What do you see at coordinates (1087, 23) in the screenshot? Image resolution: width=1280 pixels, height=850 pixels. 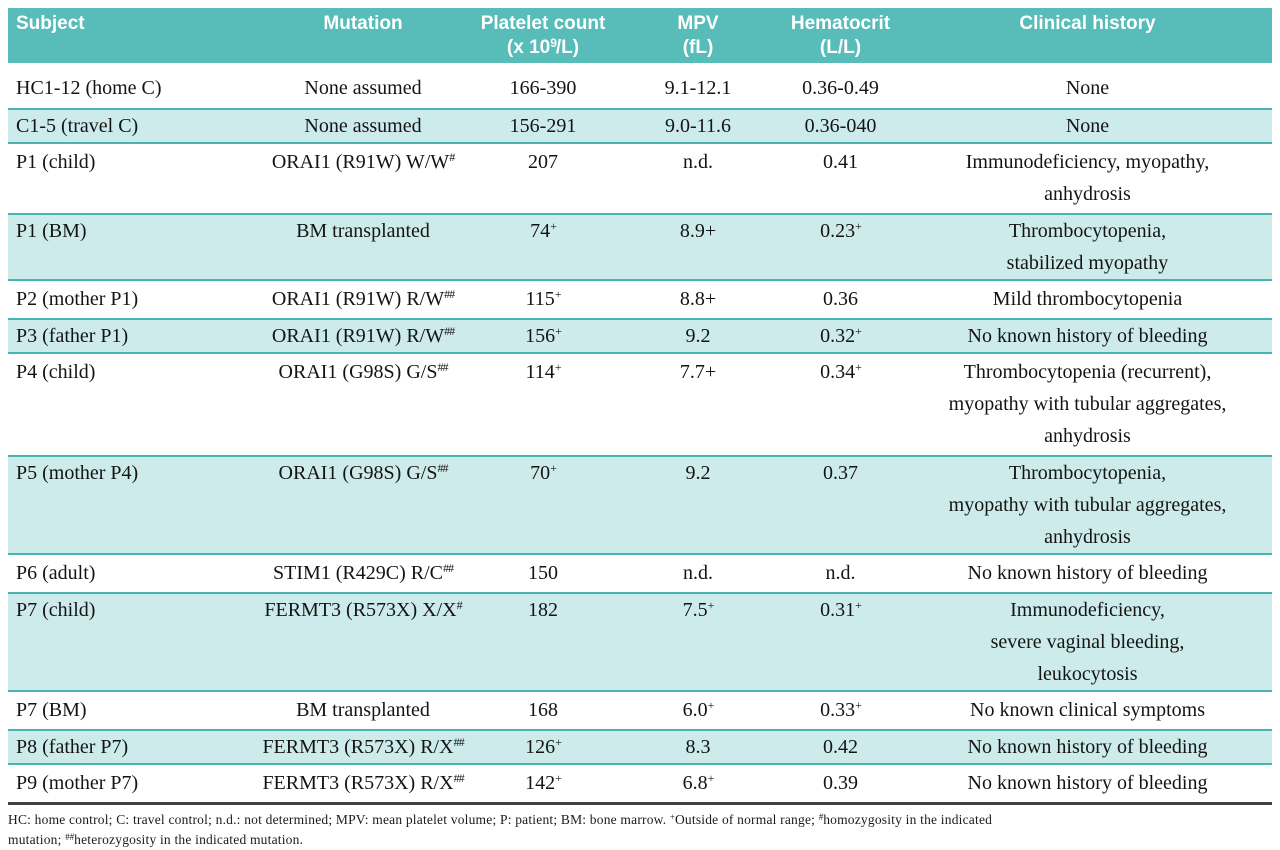 I see `column-header-line: Clinical history` at bounding box center [1087, 23].